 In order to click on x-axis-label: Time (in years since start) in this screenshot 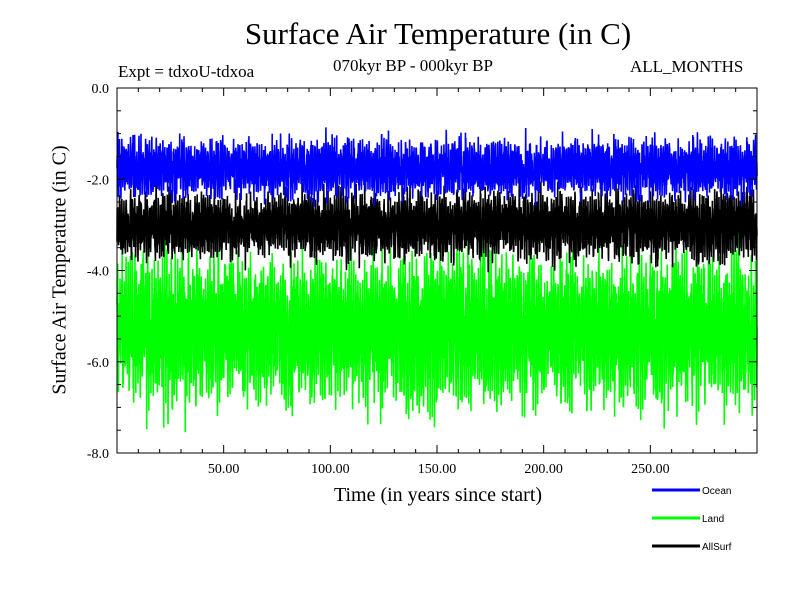, I will do `click(438, 495)`.